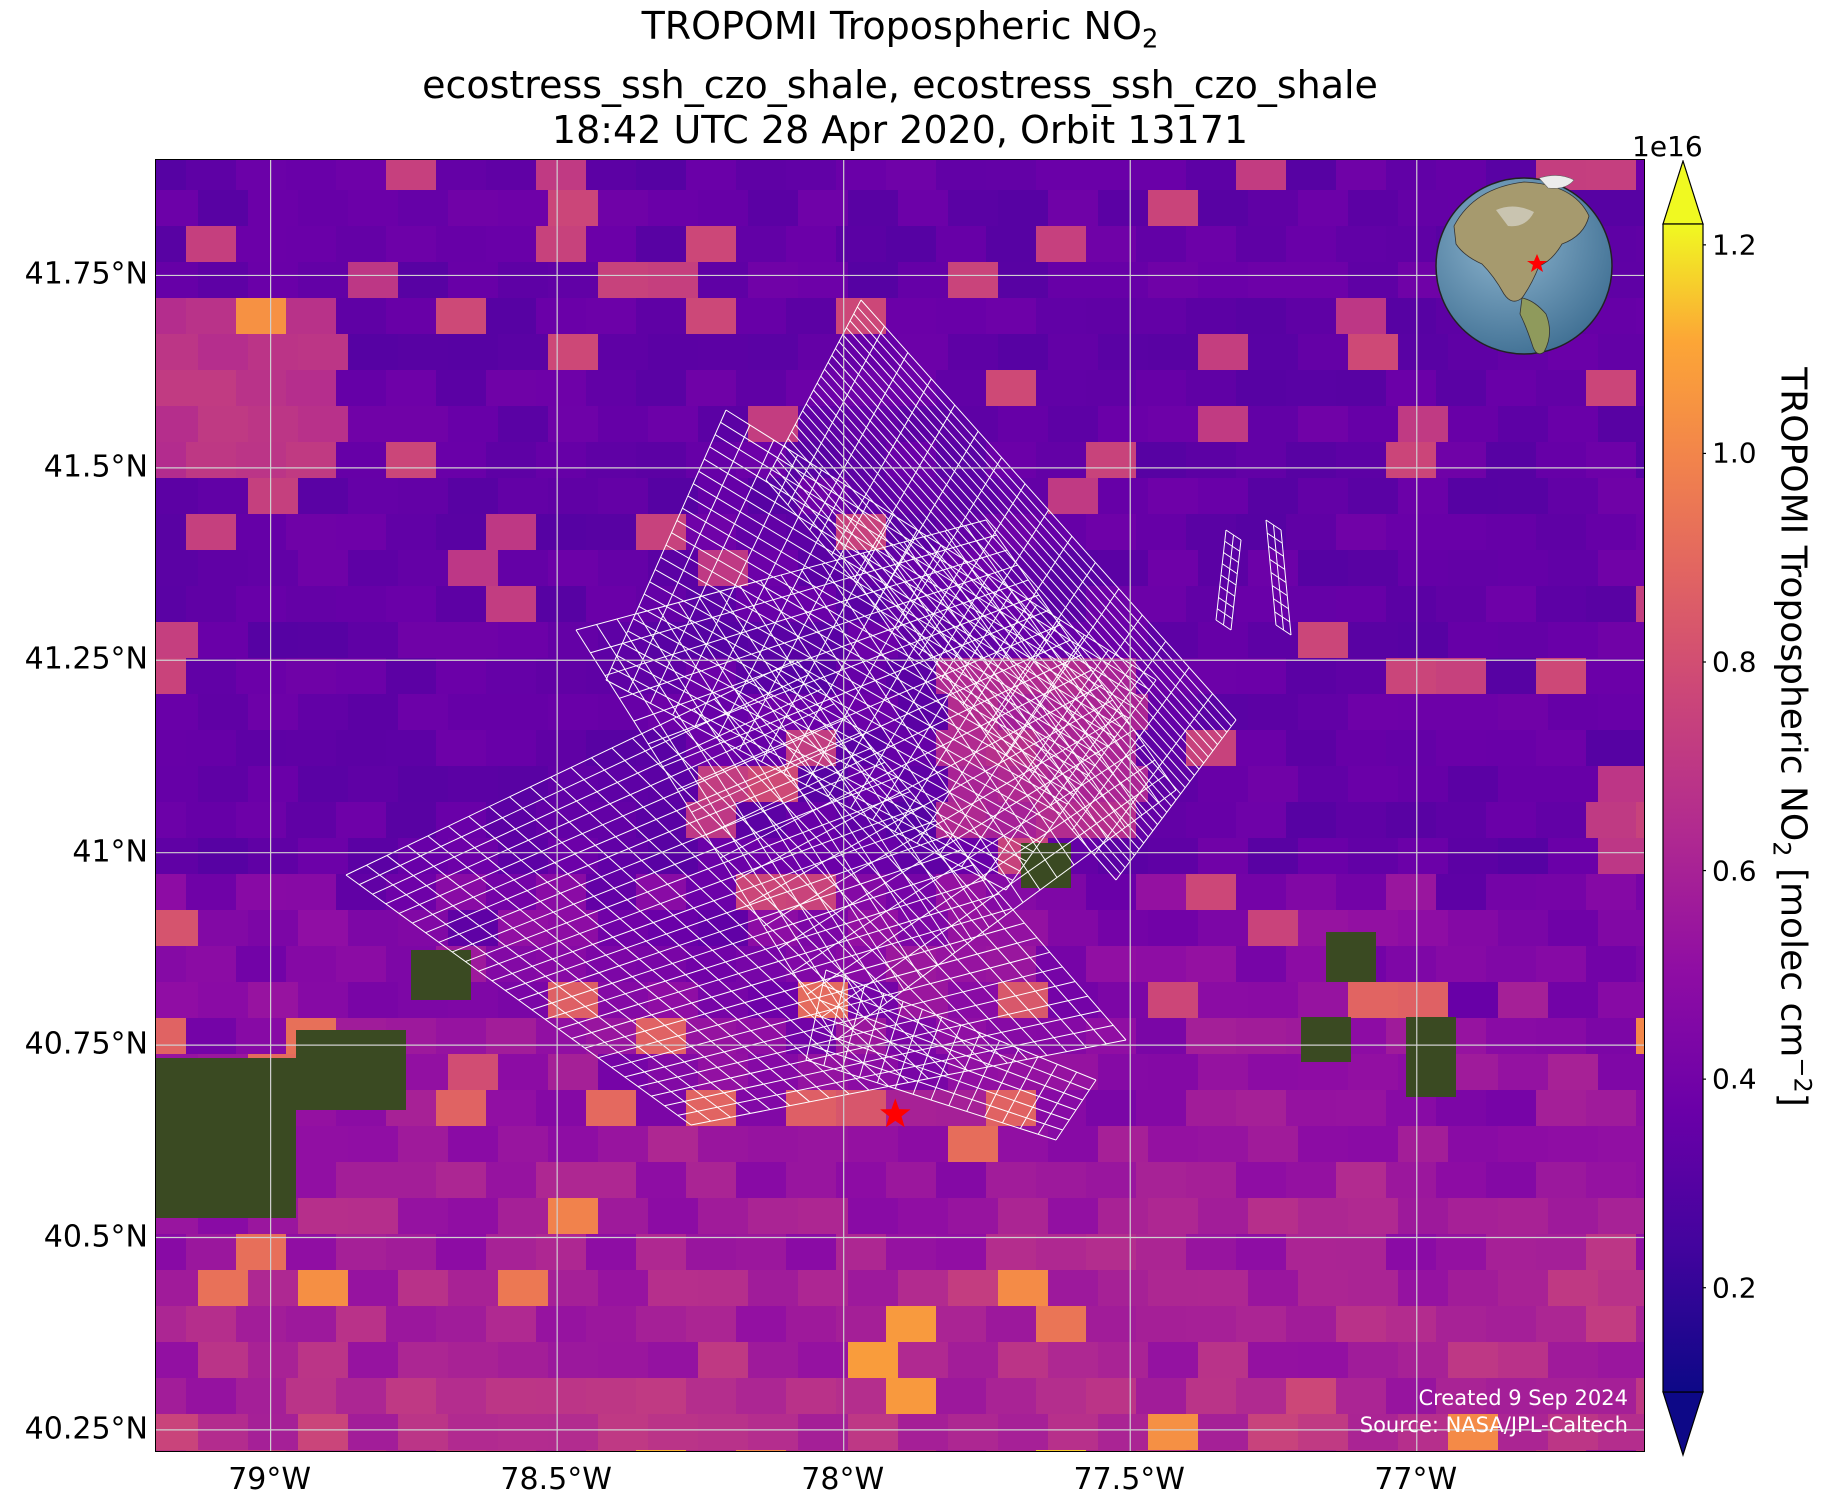  Describe the element at coordinates (1524, 265) in the screenshot. I see `globe-locator-icon` at that location.